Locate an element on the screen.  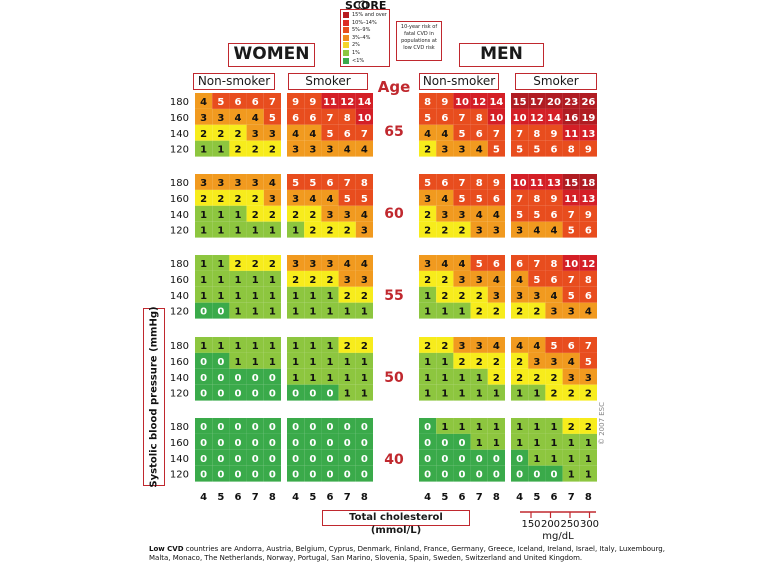
women-label: WOMEN is located at coordinates (271, 55).